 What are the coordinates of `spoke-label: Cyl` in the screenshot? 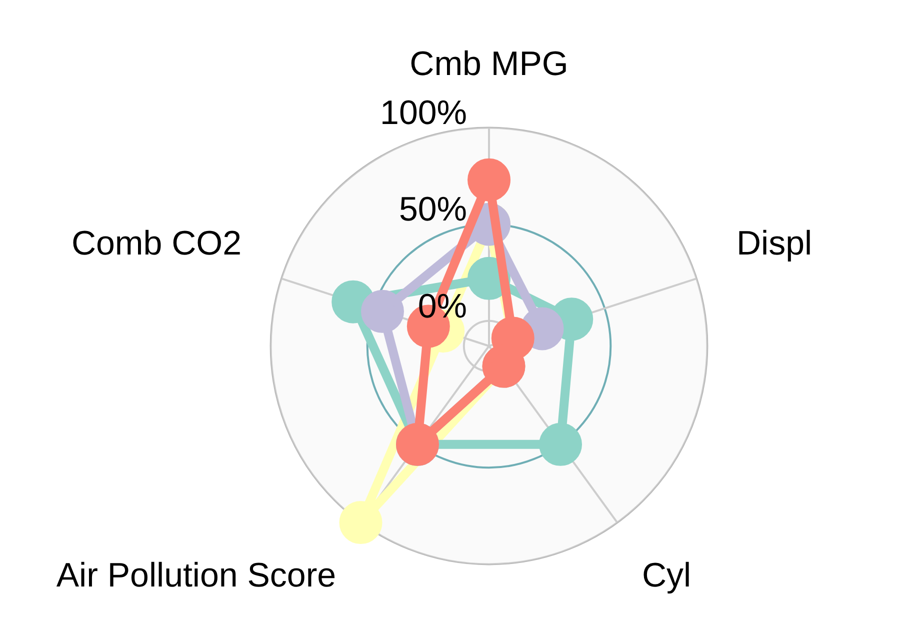 It's located at (667, 575).